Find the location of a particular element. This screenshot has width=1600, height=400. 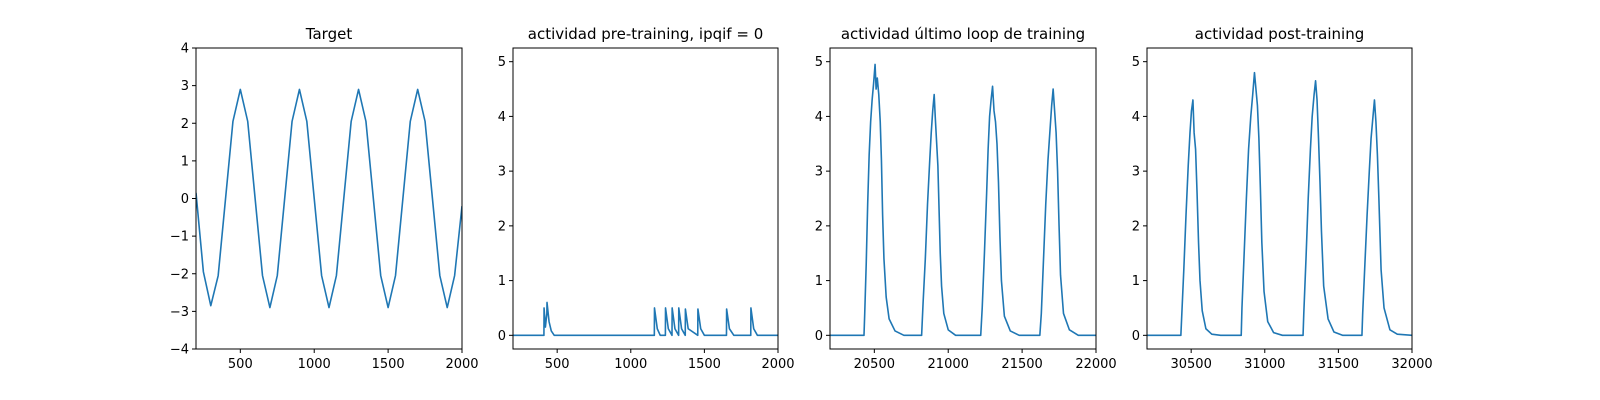

y-tick-label: −4 is located at coordinates (179, 350).